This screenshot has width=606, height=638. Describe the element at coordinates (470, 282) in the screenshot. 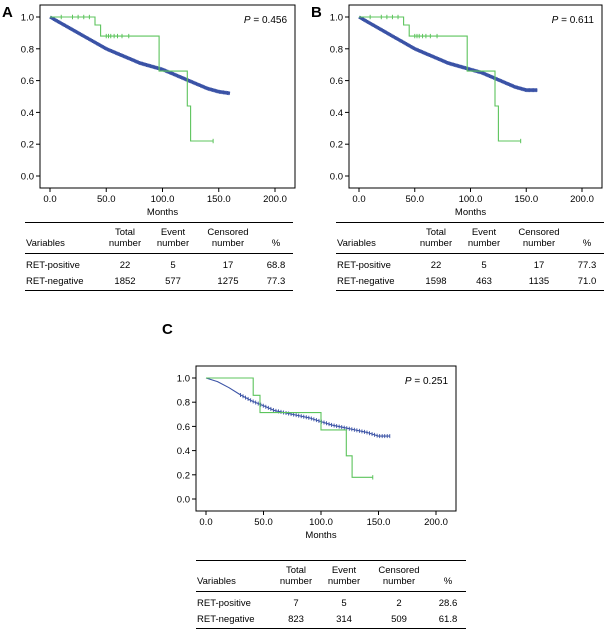

I see `table-row: RET-negative 1598 463 1135 71.0` at that location.